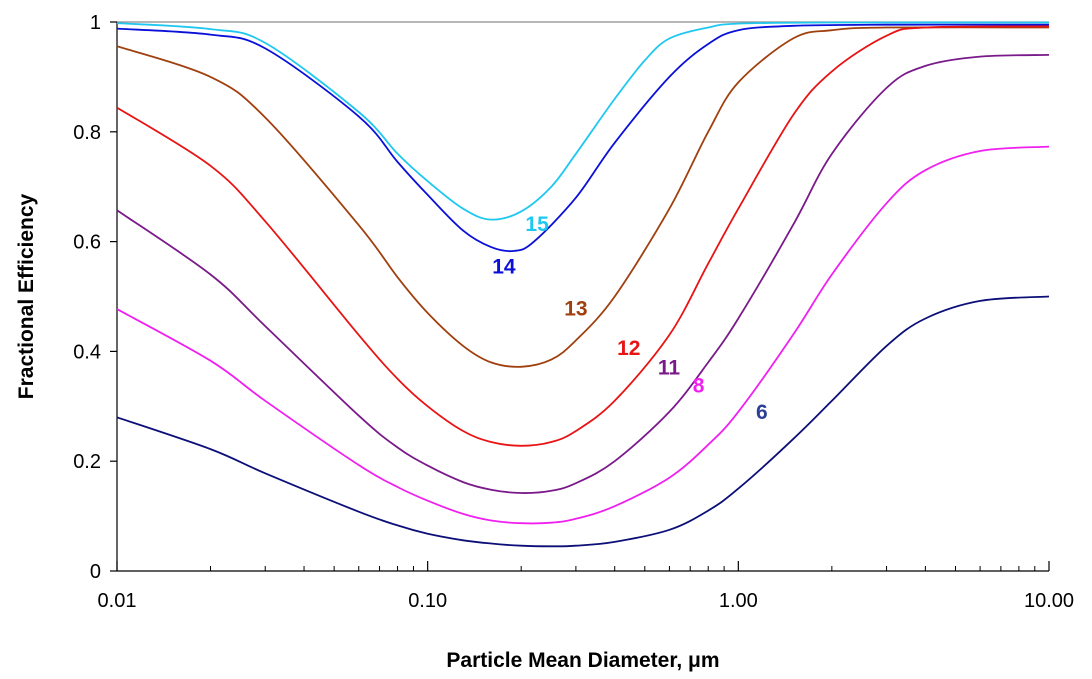 The height and width of the screenshot is (679, 1092). I want to click on y-tick-label: 0.8, so click(87, 133).